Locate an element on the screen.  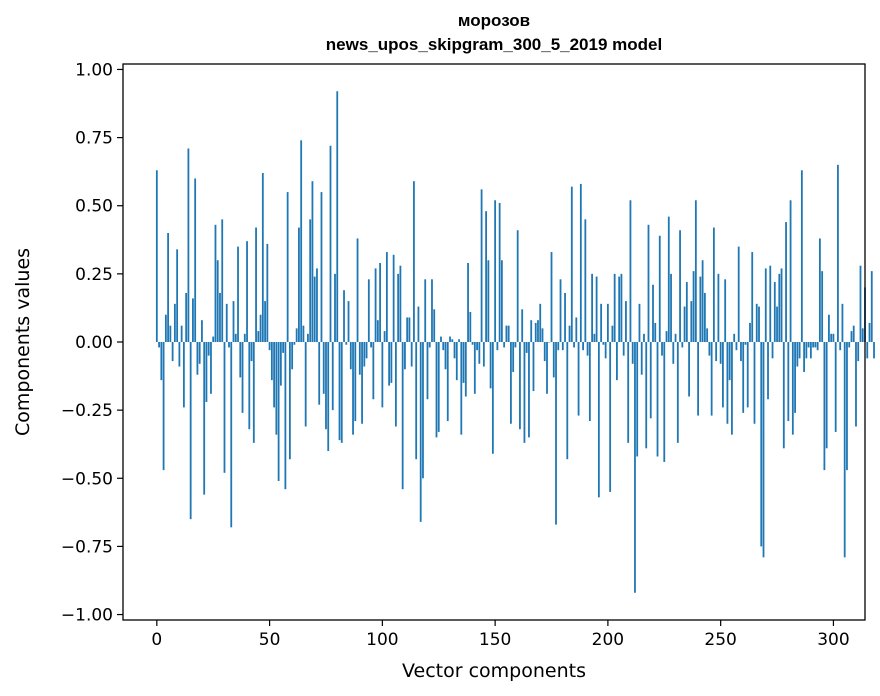
x-tick-label: 0 is located at coordinates (156, 640).